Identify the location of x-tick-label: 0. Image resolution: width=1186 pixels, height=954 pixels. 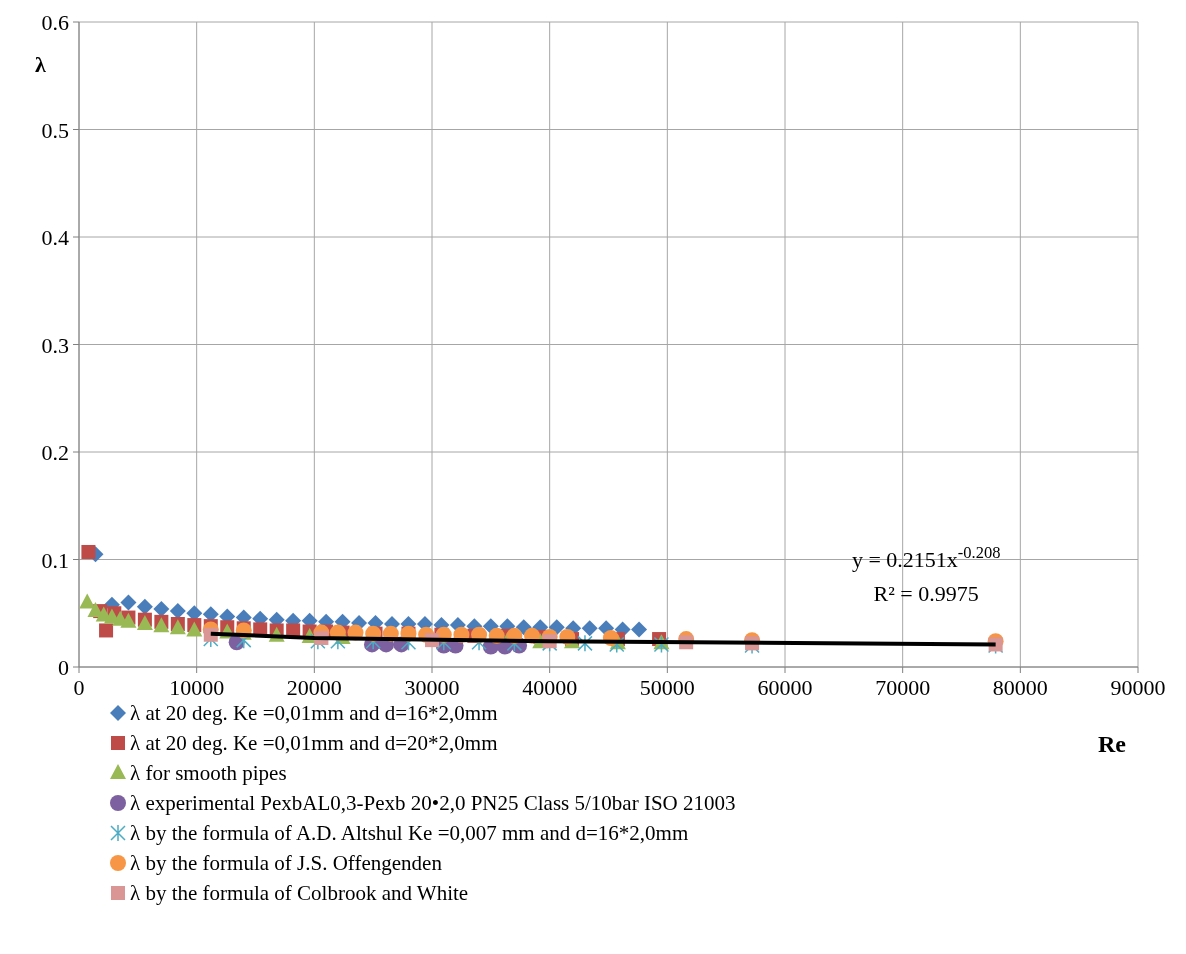
(79, 687).